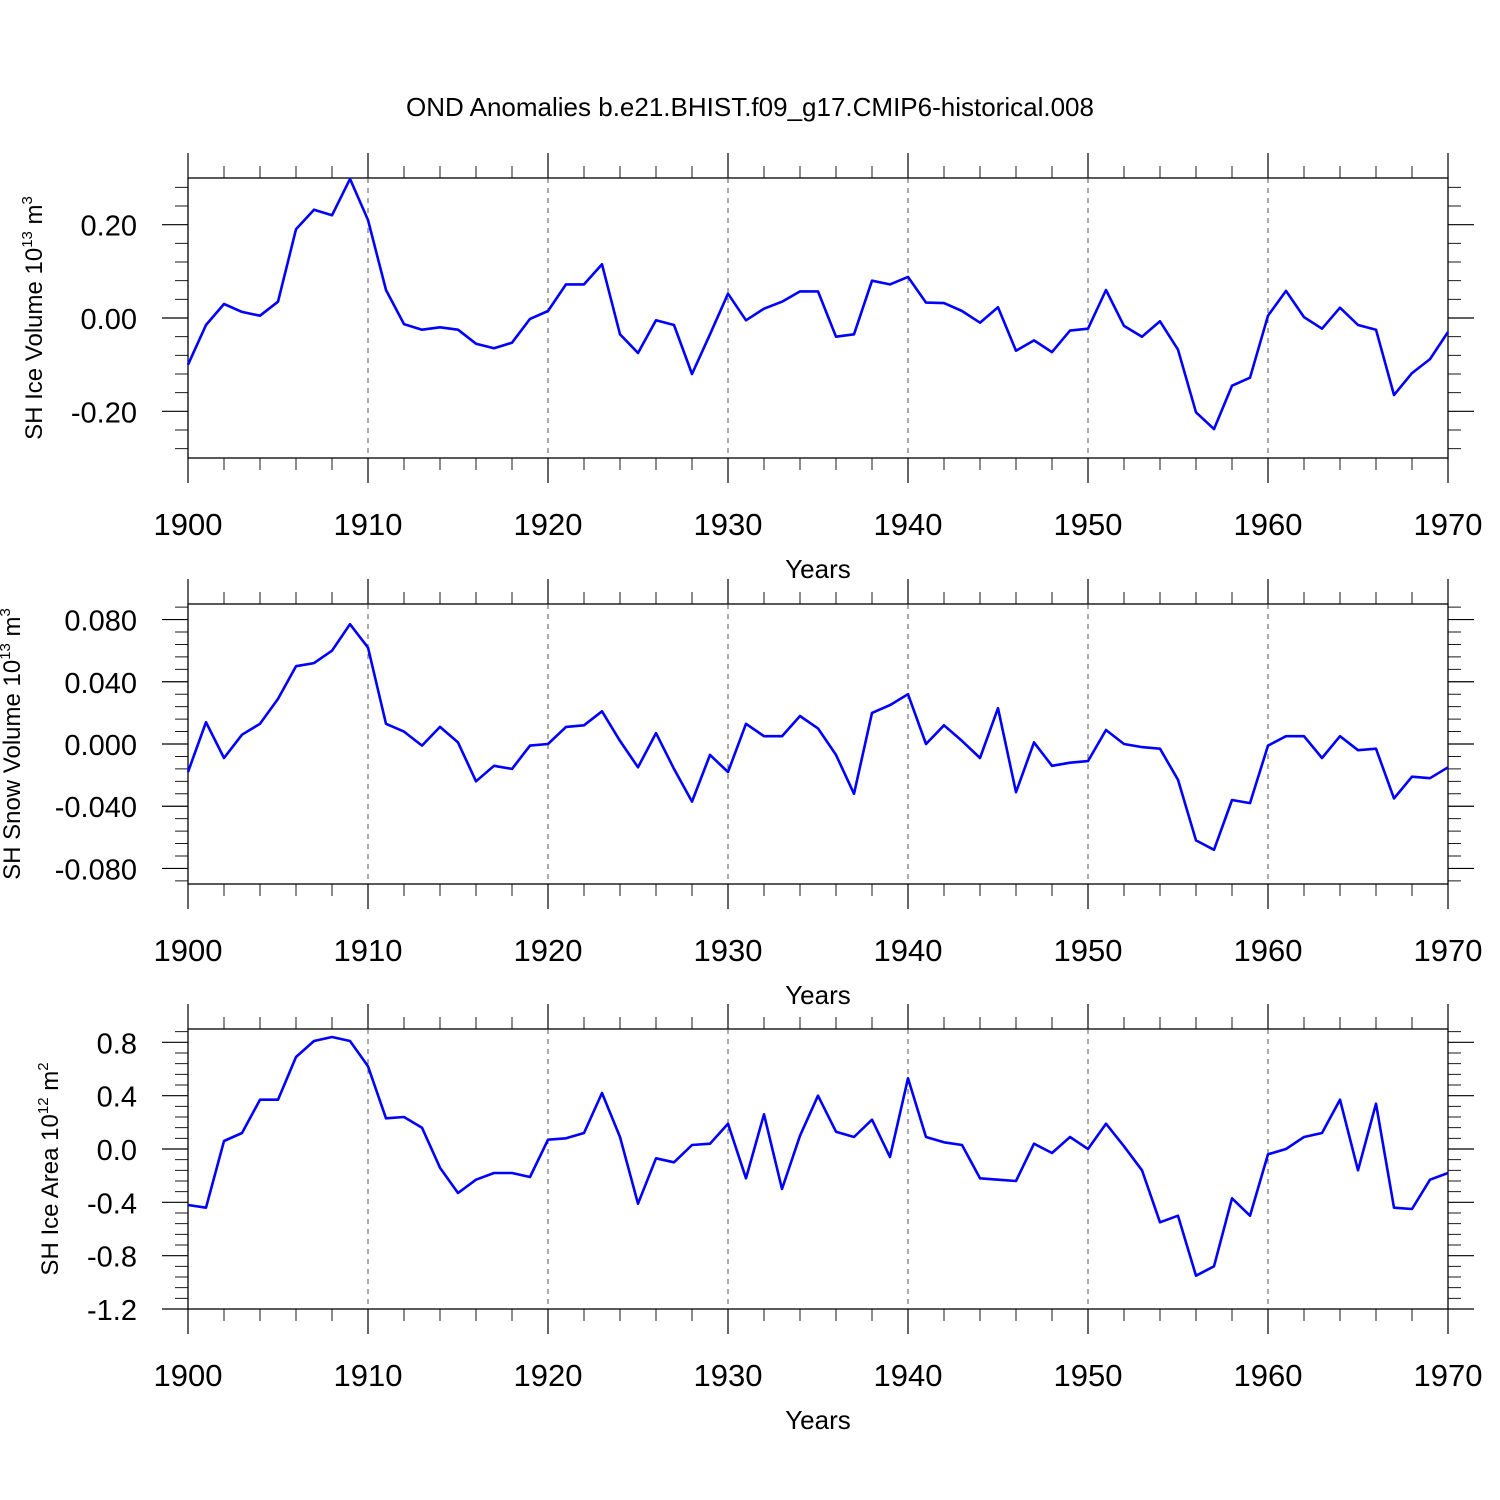  Describe the element at coordinates (109, 227) in the screenshot. I see `y-tick-label: 0.20` at that location.